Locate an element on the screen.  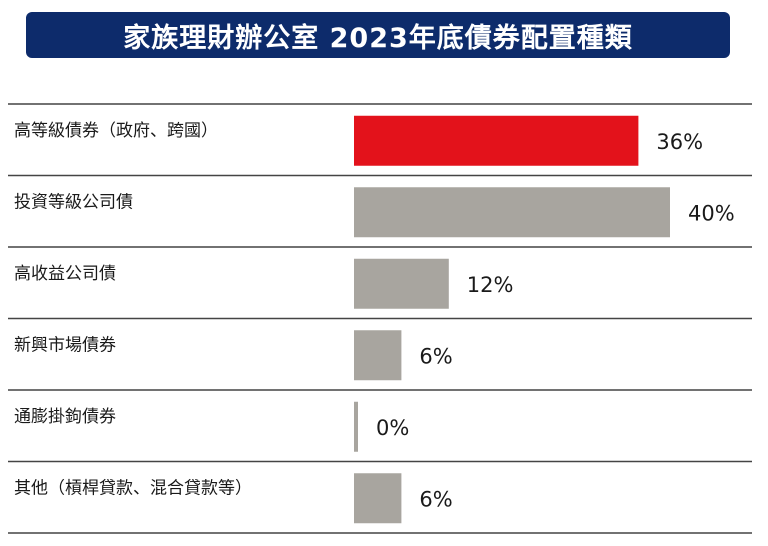
chart-title: 家族理財辦公室 2023年底債券配置種類 is located at coordinates (378, 38).